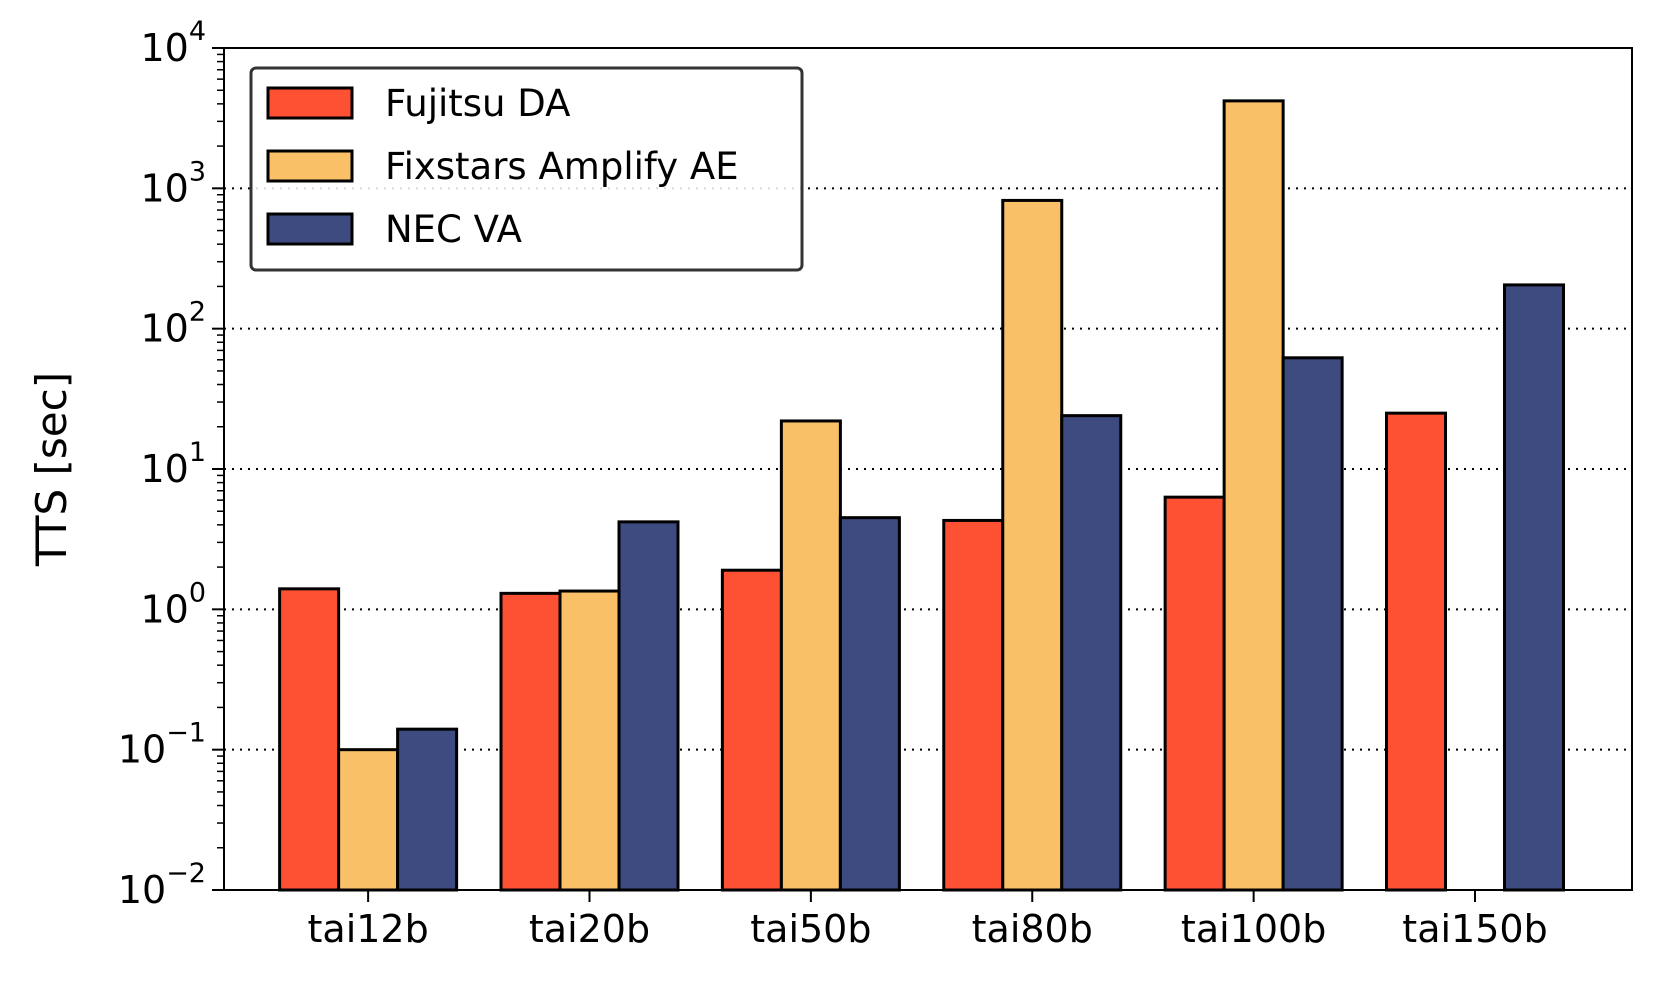  I want to click on legend-label: Fujitsu DA, so click(477, 103).